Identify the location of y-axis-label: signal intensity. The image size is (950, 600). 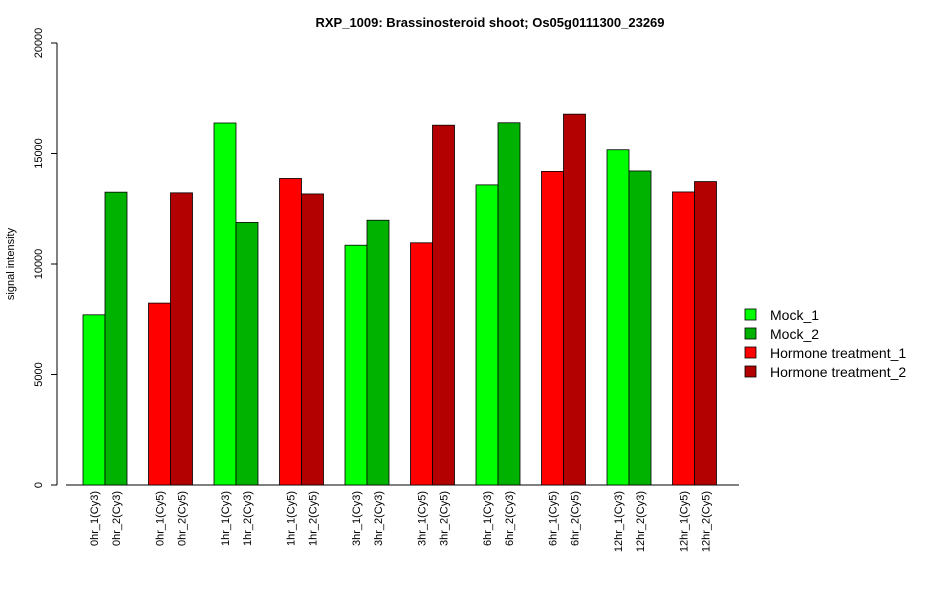
(11, 263).